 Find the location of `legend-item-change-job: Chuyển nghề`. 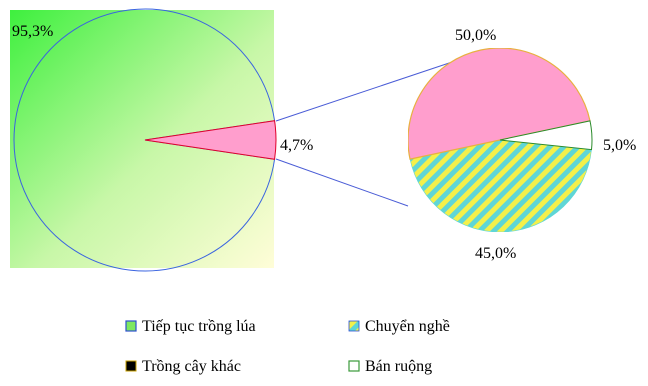

legend-item-change-job: Chuyển nghề is located at coordinates (399, 326).